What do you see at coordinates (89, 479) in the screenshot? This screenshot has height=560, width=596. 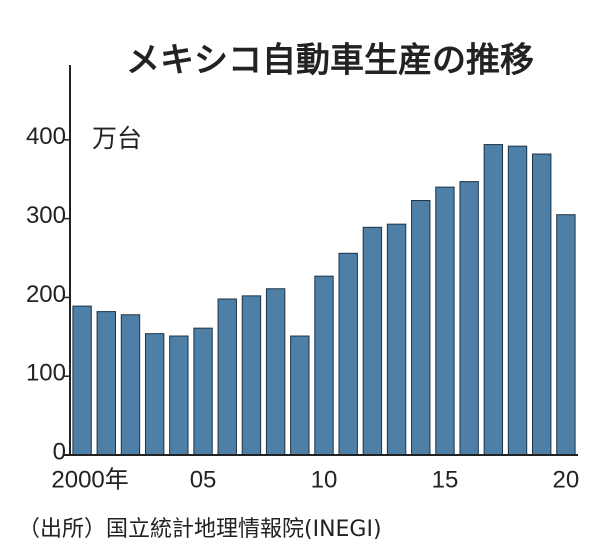 I see `x-tick-label: 2000年` at bounding box center [89, 479].